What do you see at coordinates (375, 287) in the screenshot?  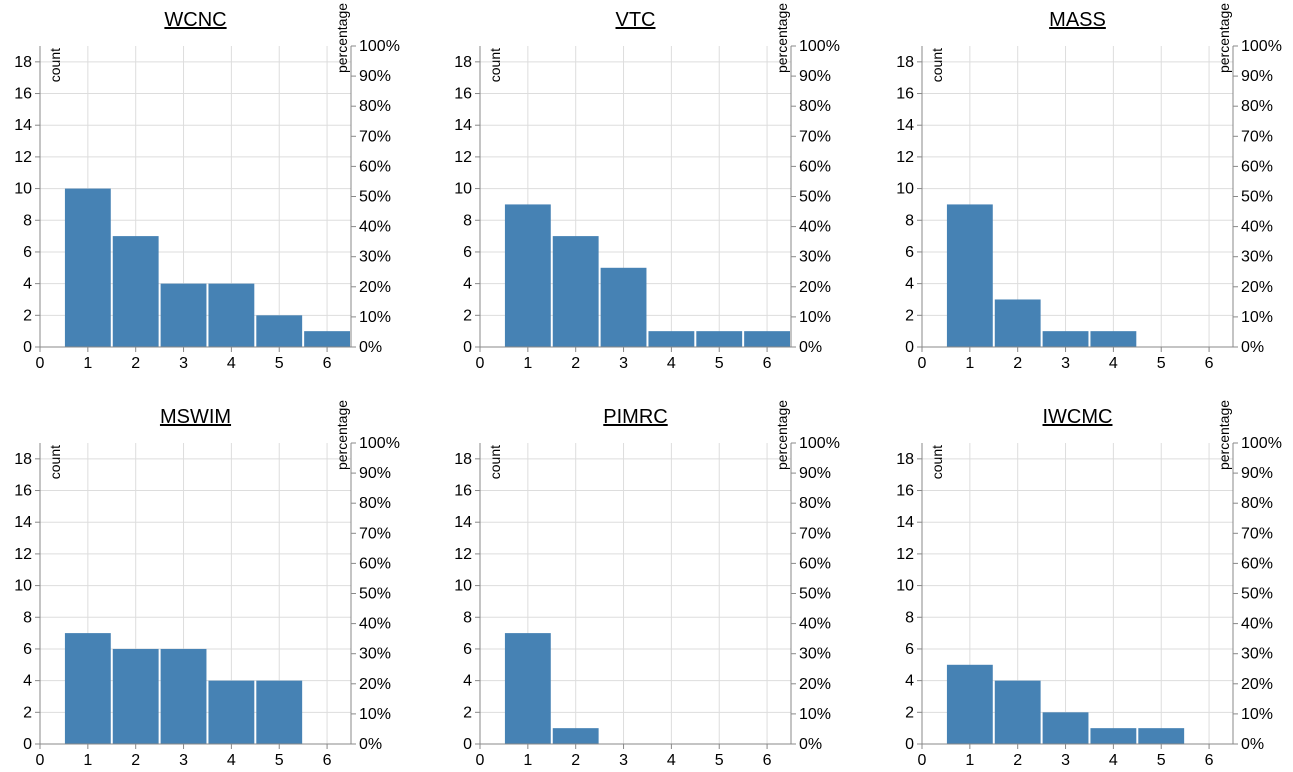 I see `y2-tick-label: 20%` at bounding box center [375, 287].